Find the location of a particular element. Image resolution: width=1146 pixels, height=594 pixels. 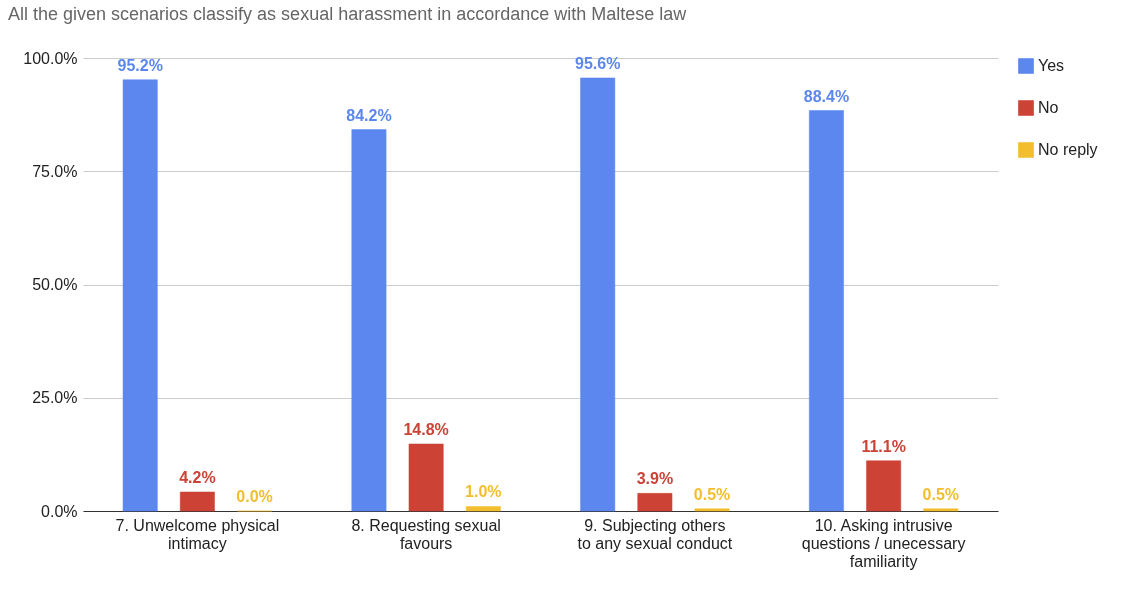

data-label: 95.2% is located at coordinates (140, 65).